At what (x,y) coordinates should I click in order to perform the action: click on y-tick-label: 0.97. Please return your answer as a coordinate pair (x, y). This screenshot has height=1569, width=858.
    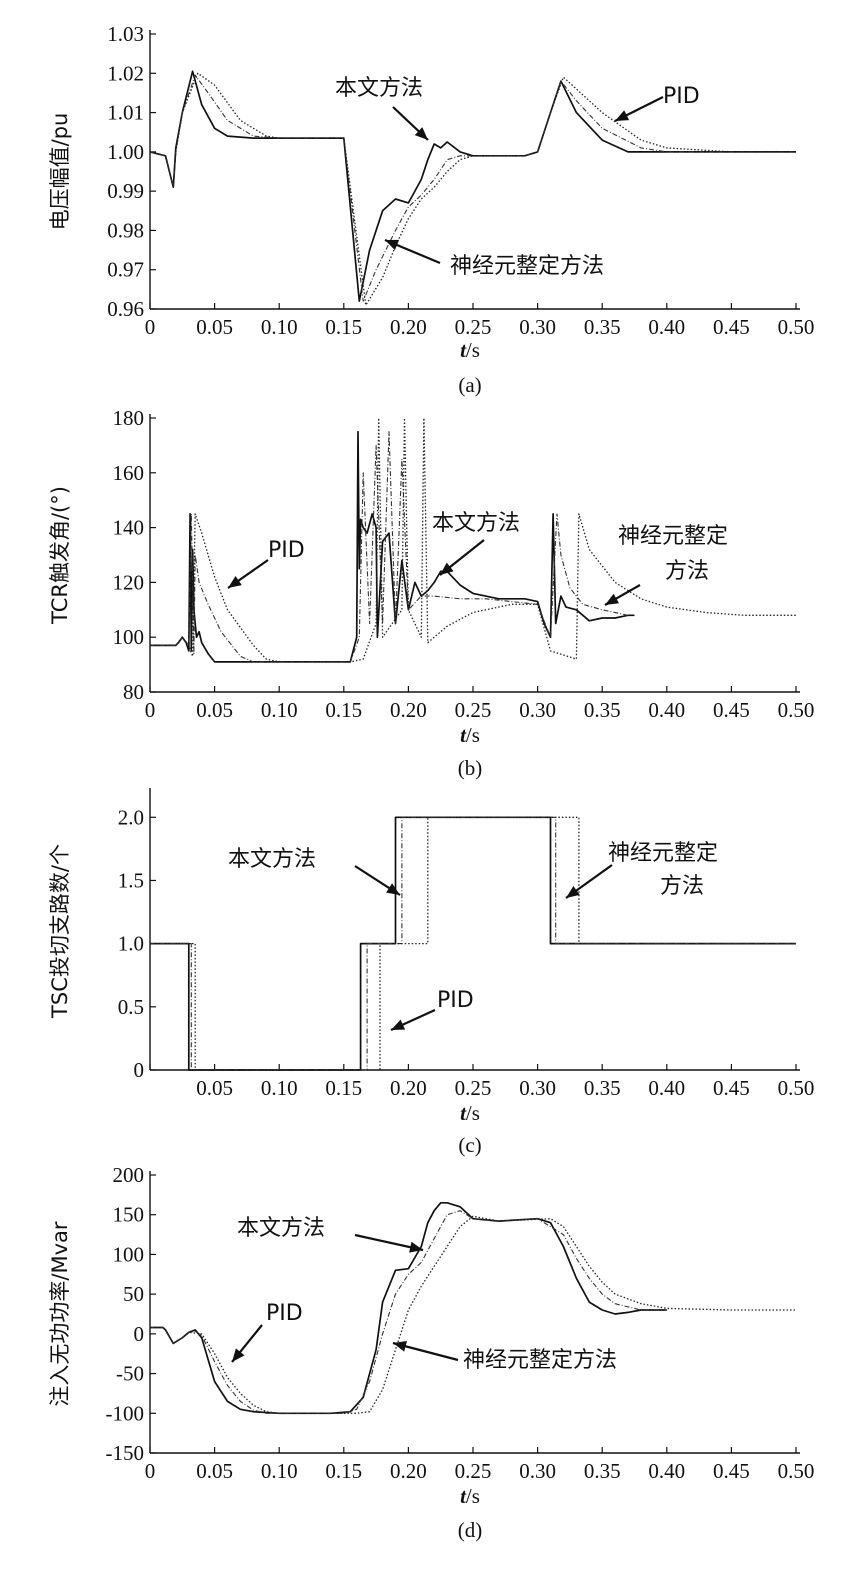
    Looking at the image, I should click on (125, 270).